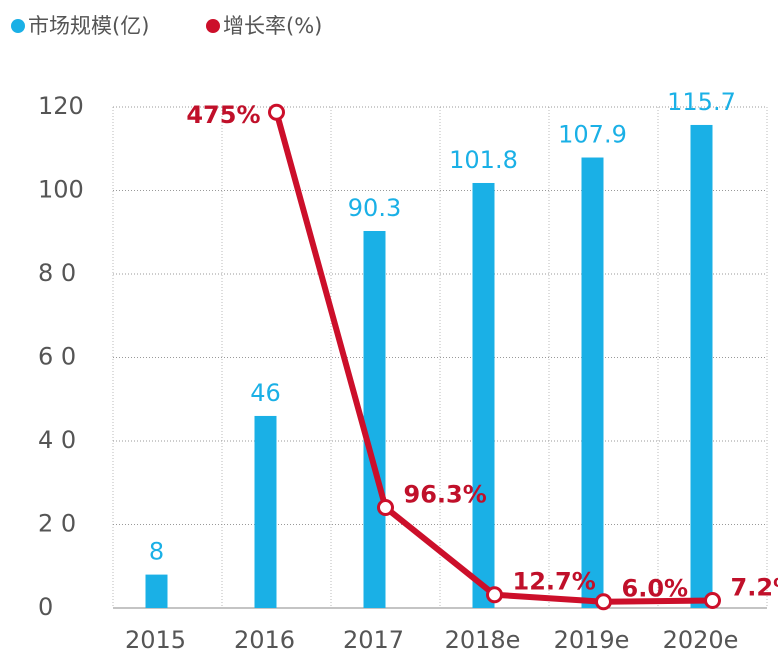 The width and height of the screenshot is (778, 665). What do you see at coordinates (445, 494) in the screenshot?
I see `growth-label: 96.3%` at bounding box center [445, 494].